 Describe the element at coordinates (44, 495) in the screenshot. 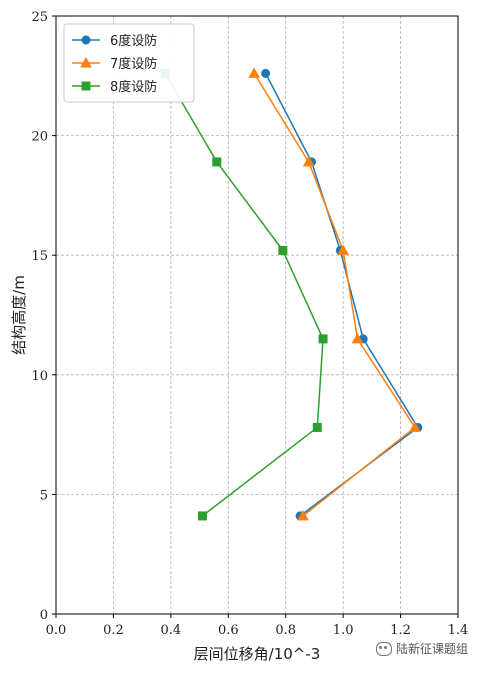

I see `y-tick-label: 5` at that location.